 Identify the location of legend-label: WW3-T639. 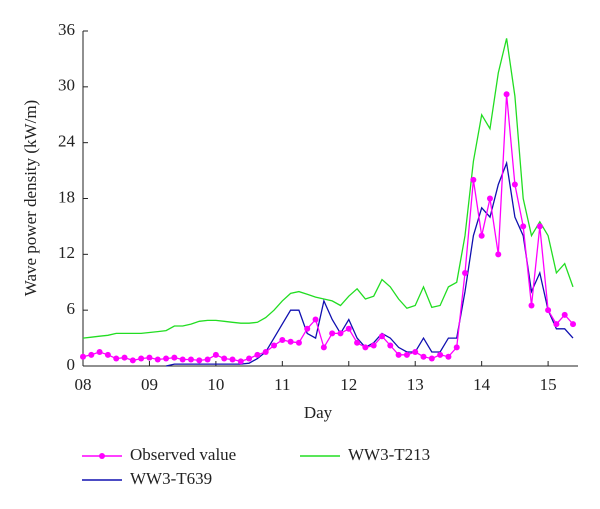
(171, 478).